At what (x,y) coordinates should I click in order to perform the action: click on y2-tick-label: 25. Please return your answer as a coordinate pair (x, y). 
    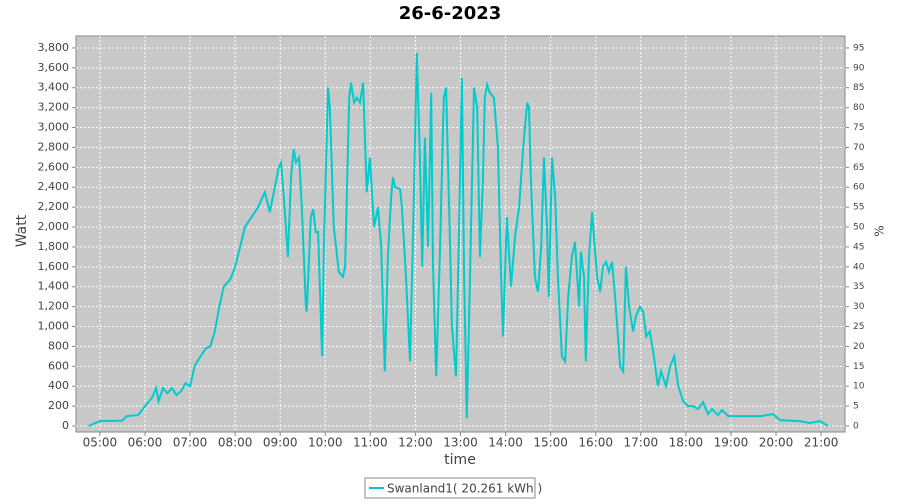
    Looking at the image, I should click on (858, 327).